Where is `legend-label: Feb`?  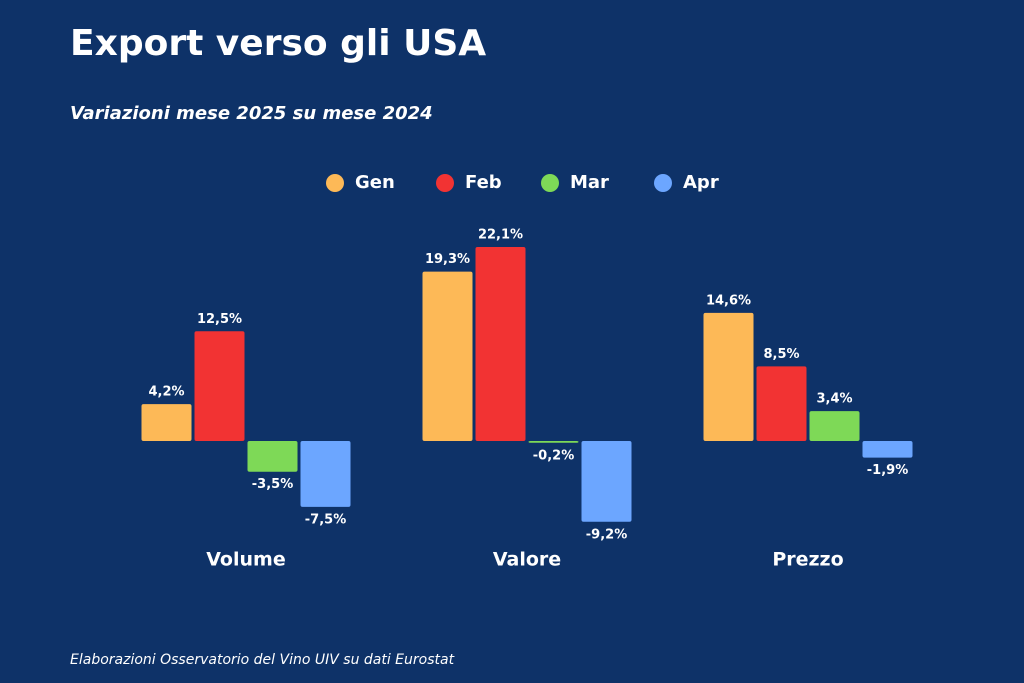 legend-label: Feb is located at coordinates (483, 182).